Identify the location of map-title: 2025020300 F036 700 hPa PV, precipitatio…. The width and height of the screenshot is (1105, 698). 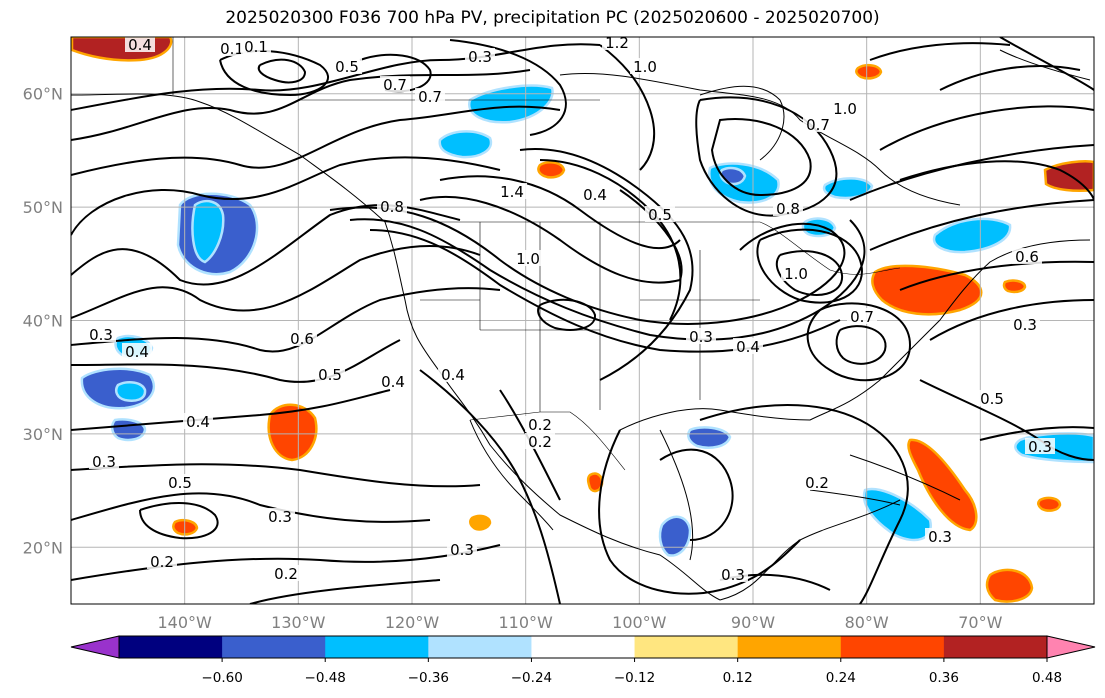
(552, 18).